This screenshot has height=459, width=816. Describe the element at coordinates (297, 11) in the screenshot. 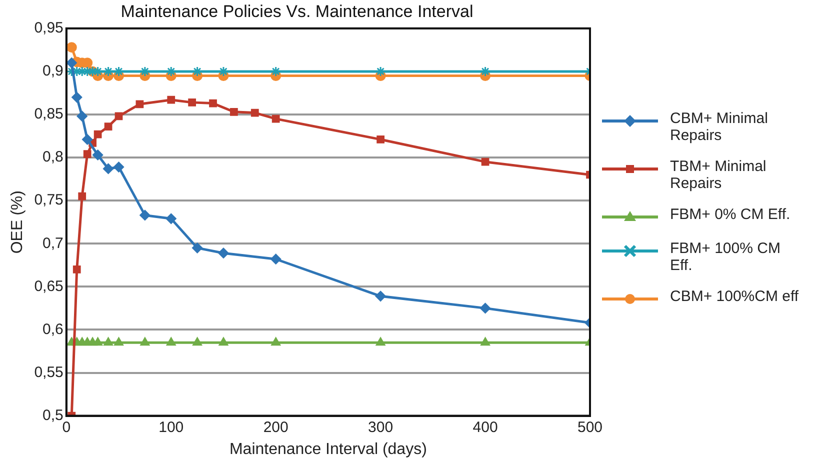

I see `chart-title: Maintenance Policies Vs. Maintenance Interval` at that location.